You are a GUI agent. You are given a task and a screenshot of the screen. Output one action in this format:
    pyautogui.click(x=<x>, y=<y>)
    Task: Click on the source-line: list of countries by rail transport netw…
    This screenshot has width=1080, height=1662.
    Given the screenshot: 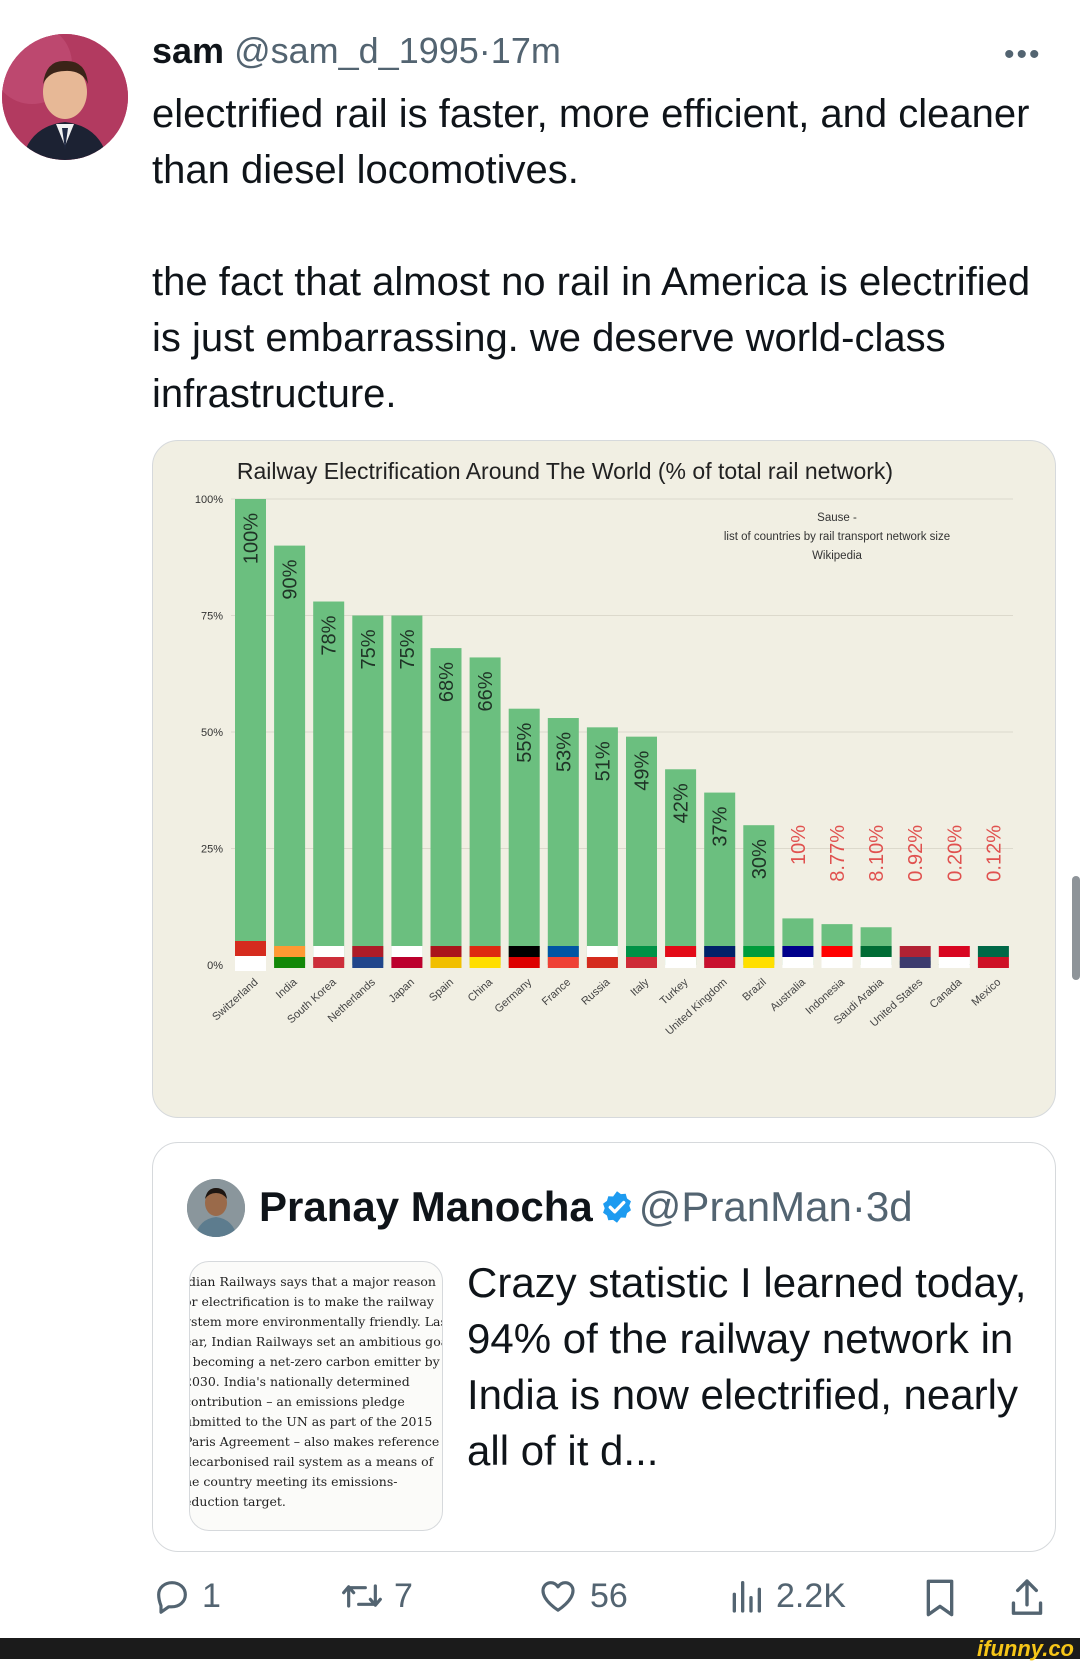 What is the action you would take?
    pyautogui.click(x=837, y=537)
    